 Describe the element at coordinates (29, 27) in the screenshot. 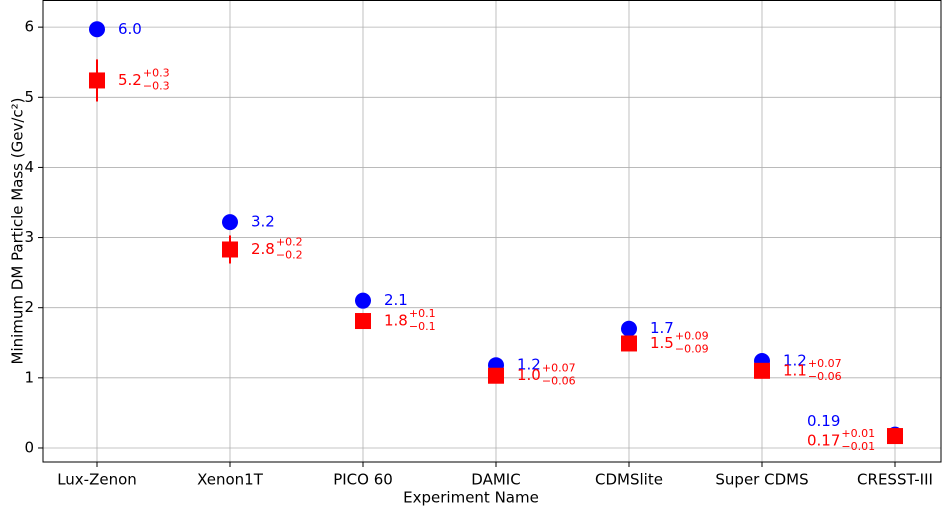

I see `y-tick-label: 6` at that location.